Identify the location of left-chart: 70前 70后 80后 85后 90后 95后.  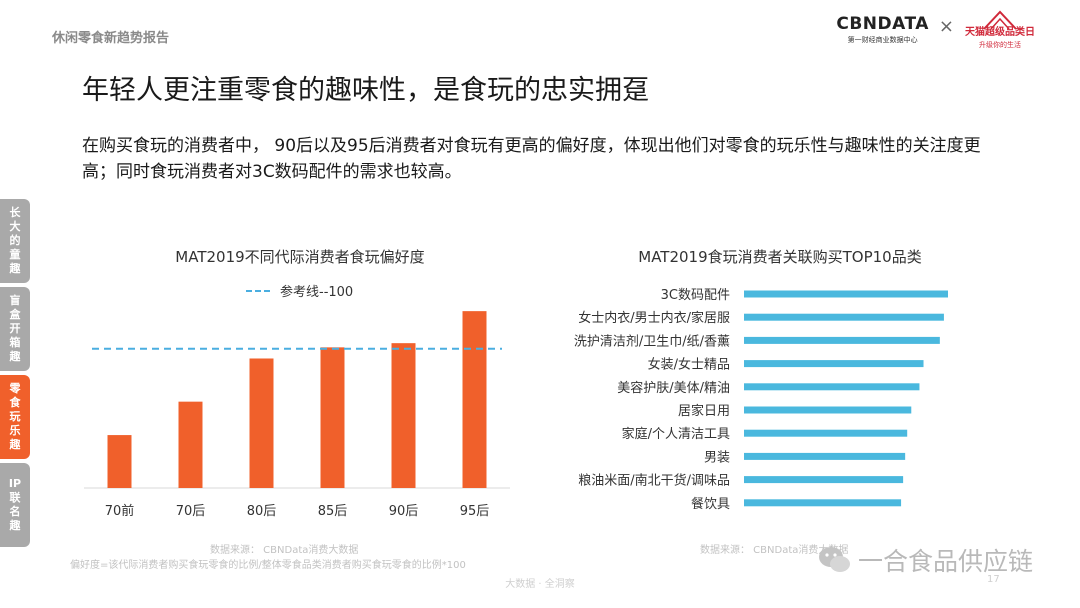
(297, 415).